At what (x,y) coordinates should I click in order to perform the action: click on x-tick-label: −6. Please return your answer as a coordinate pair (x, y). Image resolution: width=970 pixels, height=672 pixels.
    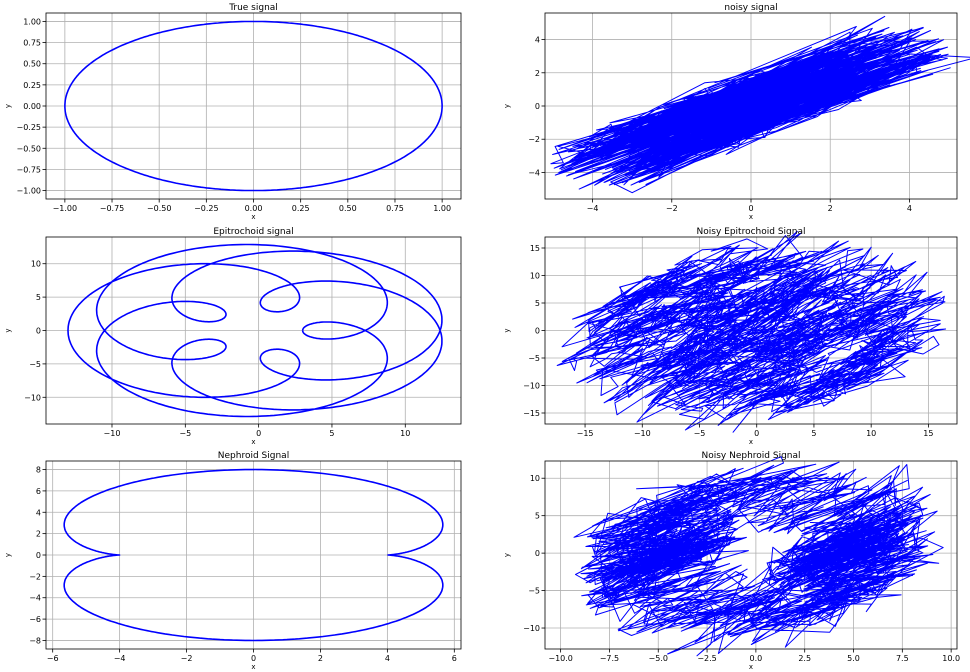
    Looking at the image, I should click on (53, 658).